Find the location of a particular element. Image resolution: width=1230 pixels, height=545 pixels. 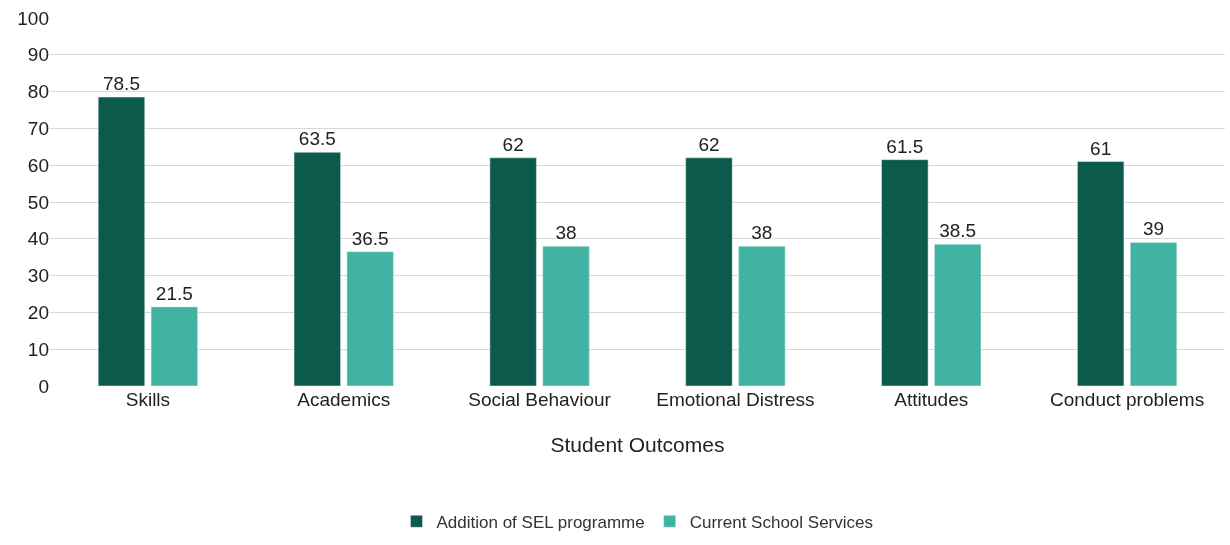

data-label: 63.5 is located at coordinates (317, 139).